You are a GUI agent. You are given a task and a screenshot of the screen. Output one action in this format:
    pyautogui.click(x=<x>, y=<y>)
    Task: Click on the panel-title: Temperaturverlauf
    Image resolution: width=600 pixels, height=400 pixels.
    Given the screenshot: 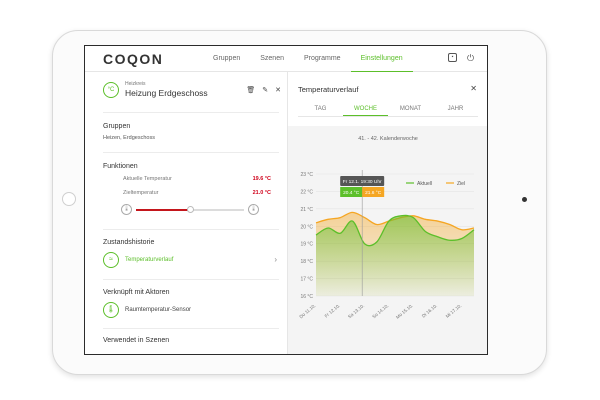 What is the action you would take?
    pyautogui.click(x=328, y=89)
    